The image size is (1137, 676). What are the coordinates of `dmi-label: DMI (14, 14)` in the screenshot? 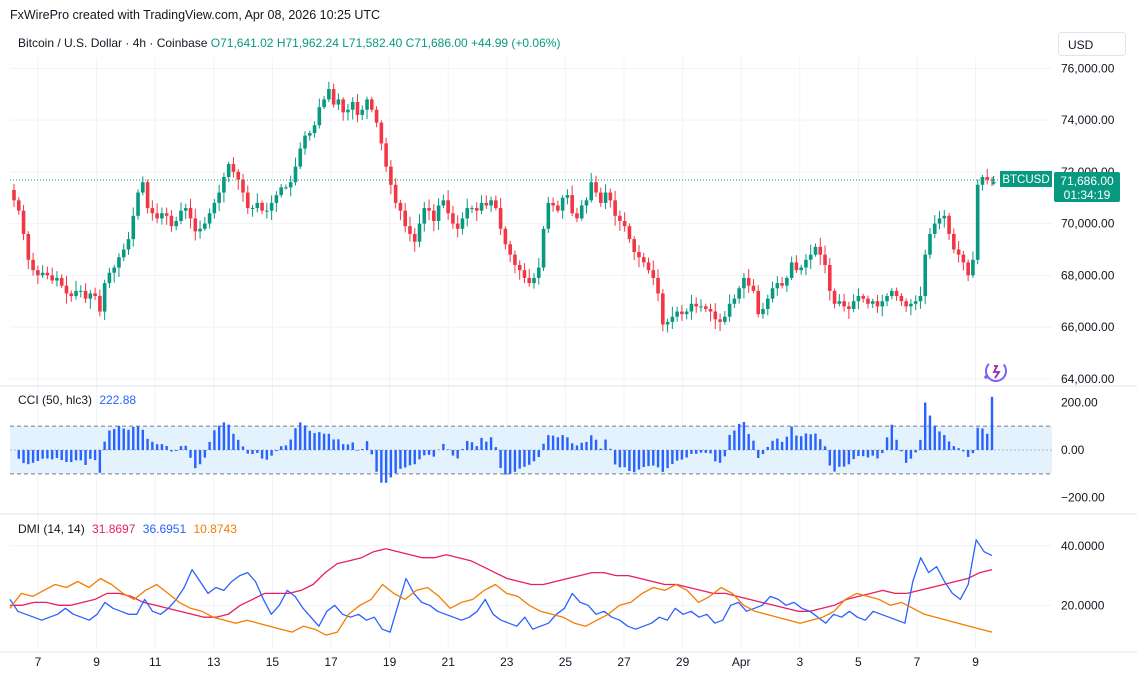 It's located at (51, 529).